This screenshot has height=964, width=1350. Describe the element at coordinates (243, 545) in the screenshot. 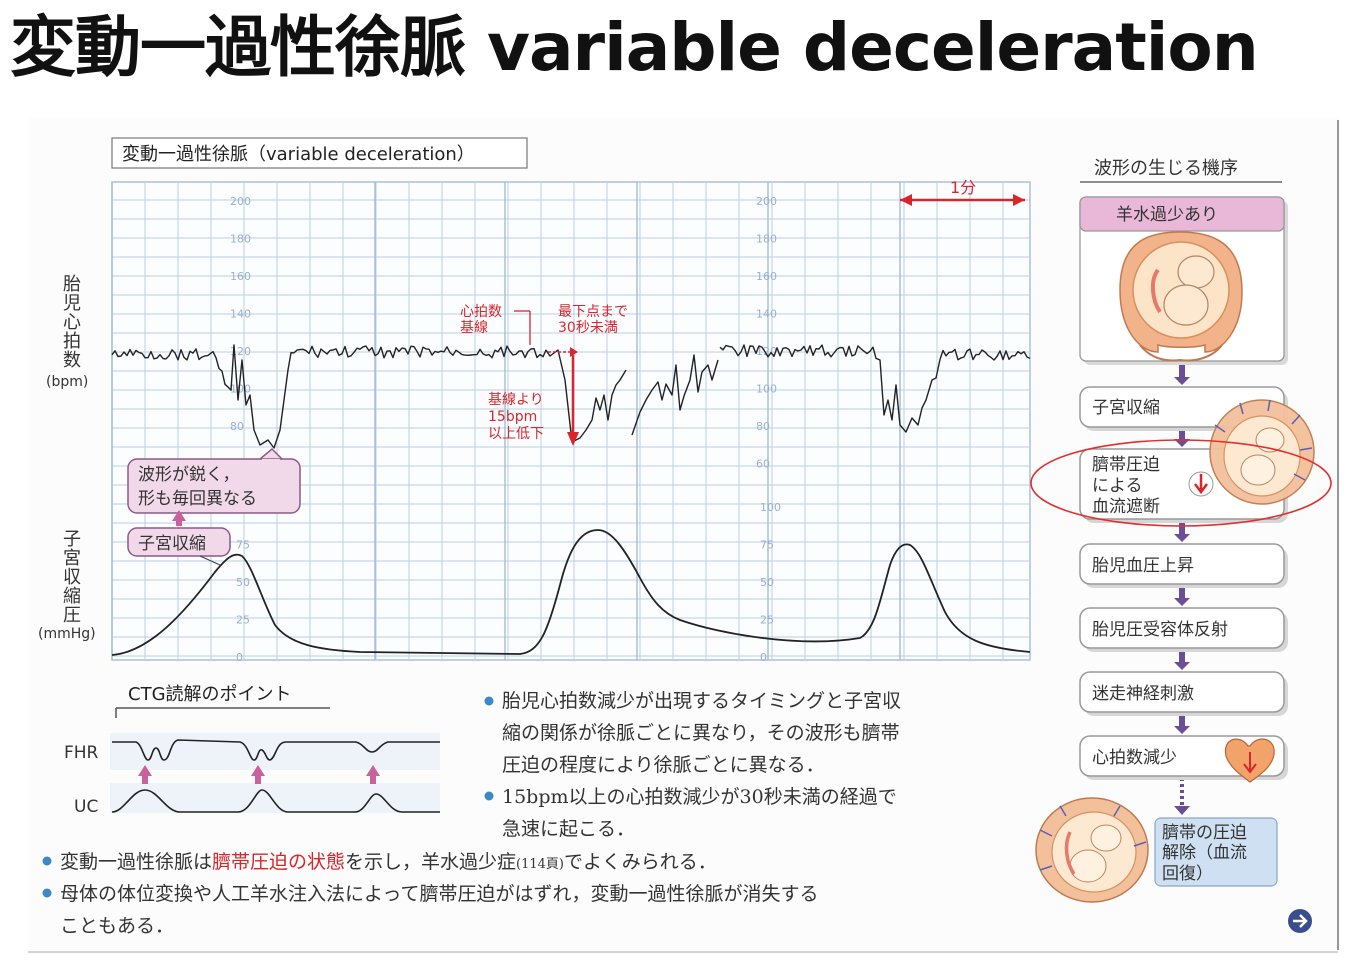

I see `uc-tick-left: 75` at that location.